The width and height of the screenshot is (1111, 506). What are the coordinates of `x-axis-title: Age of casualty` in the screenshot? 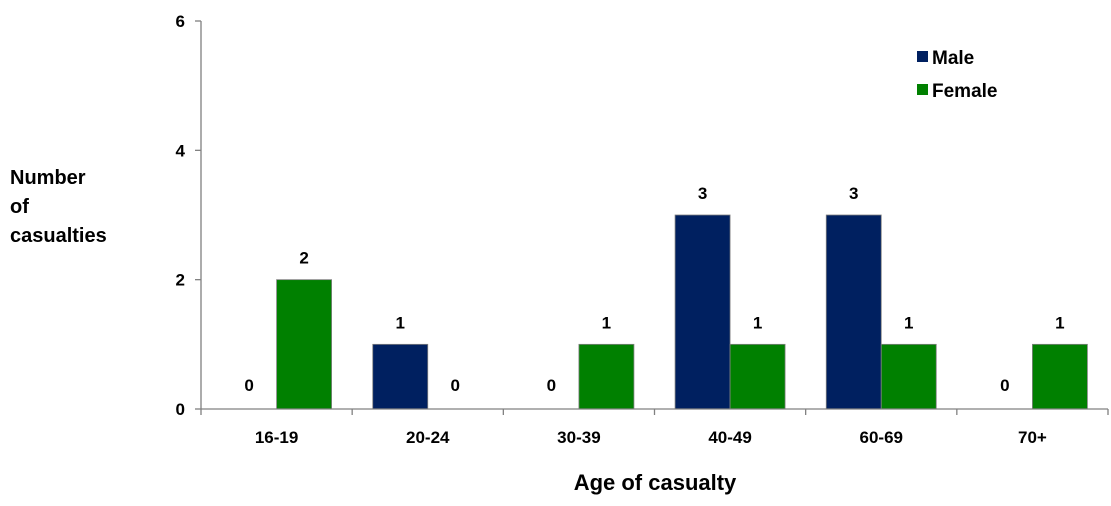 It's located at (655, 482).